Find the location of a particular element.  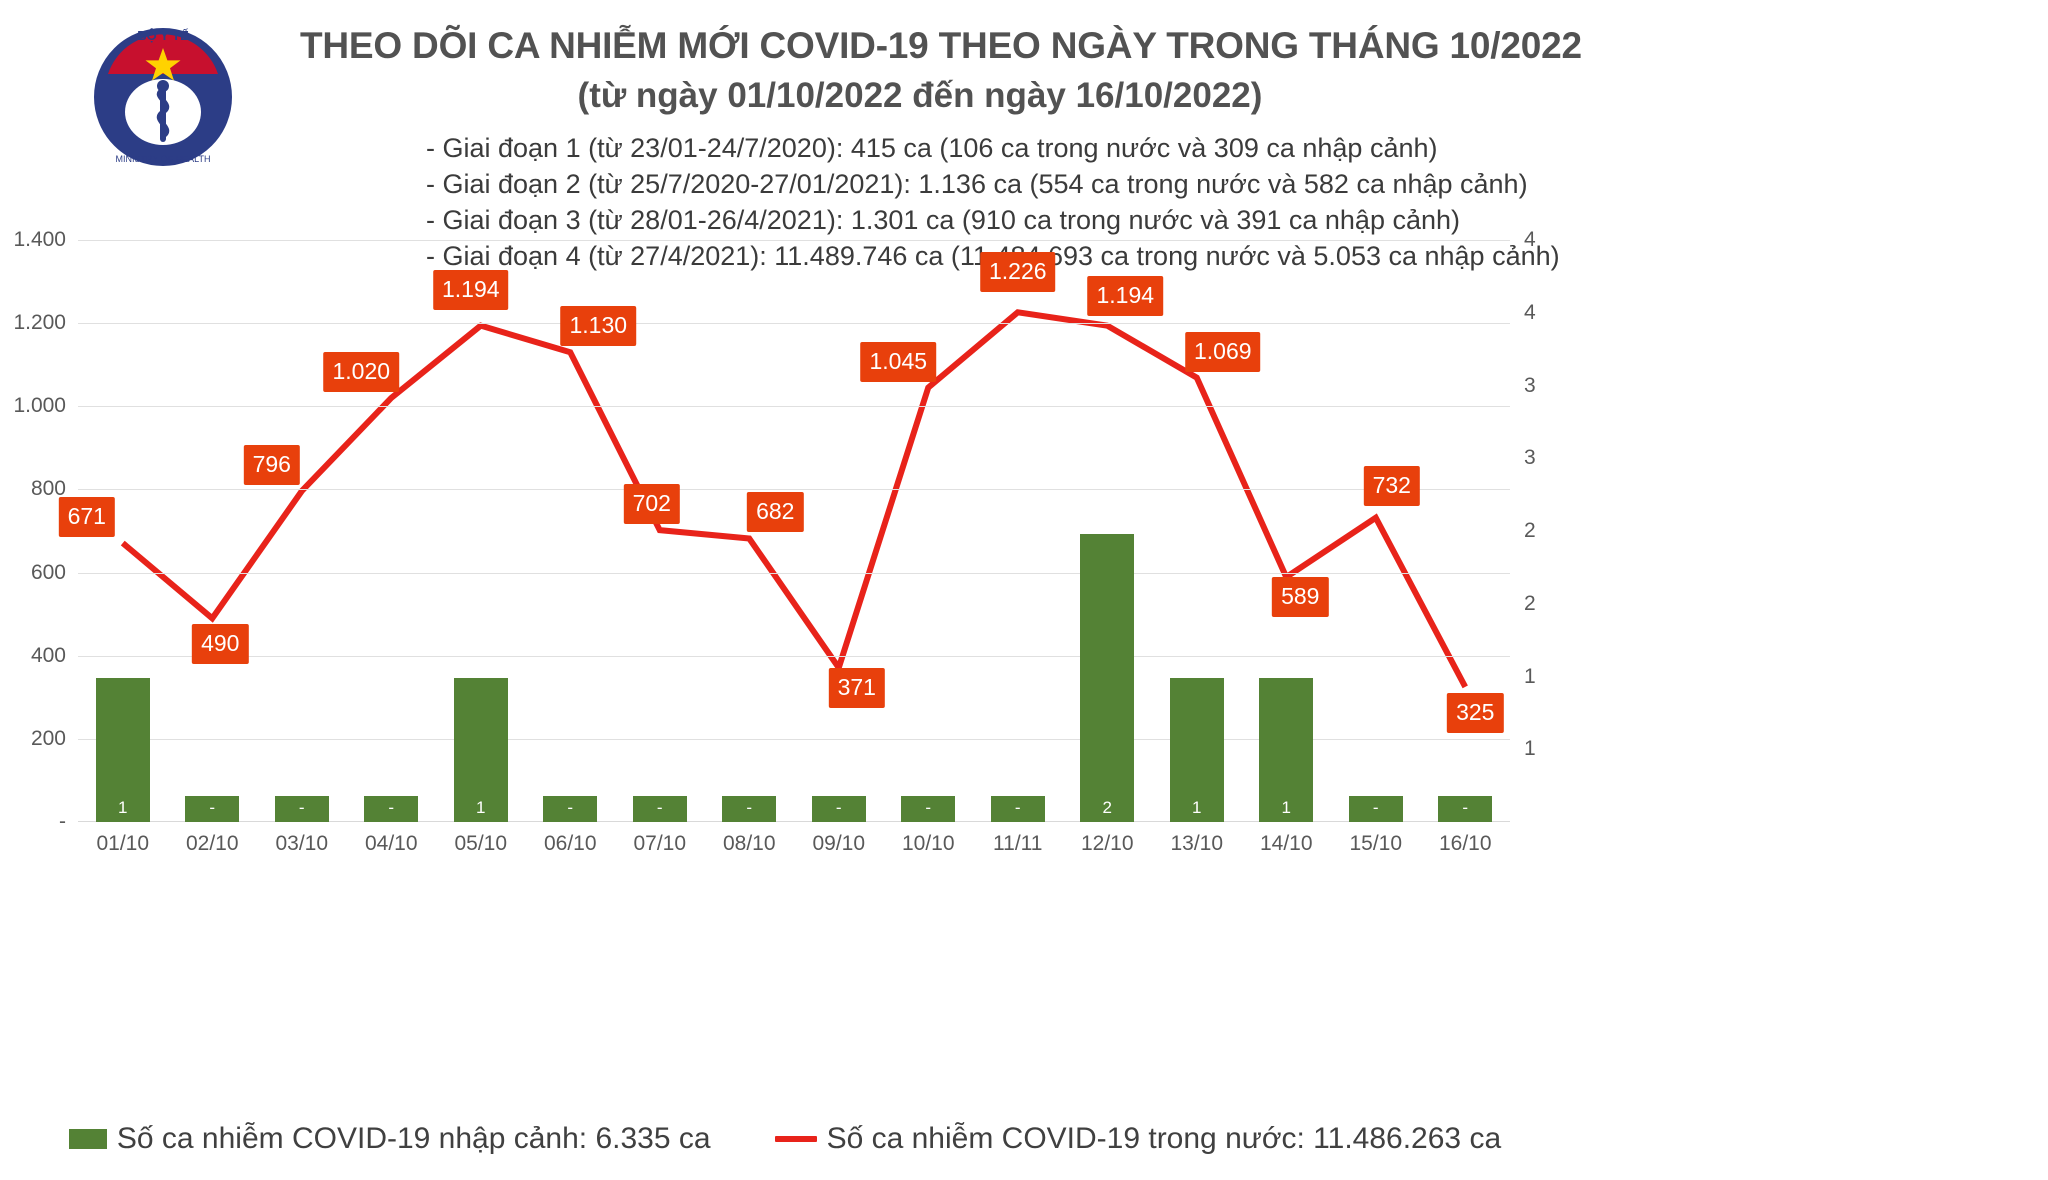

y-axis-left-tick: 1.000 is located at coordinates (39, 406).